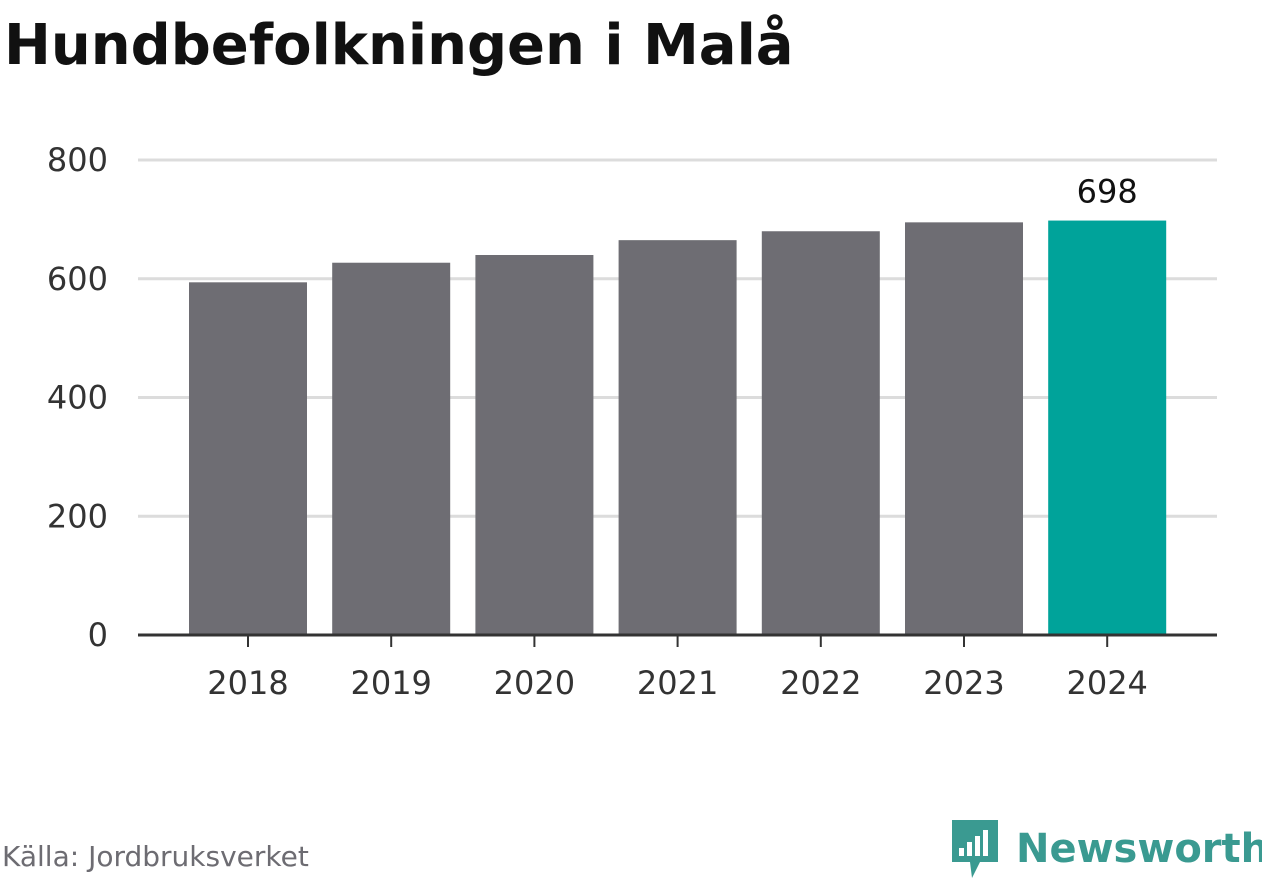  Describe the element at coordinates (247, 683) in the screenshot. I see `x-tick-label: 2018` at that location.